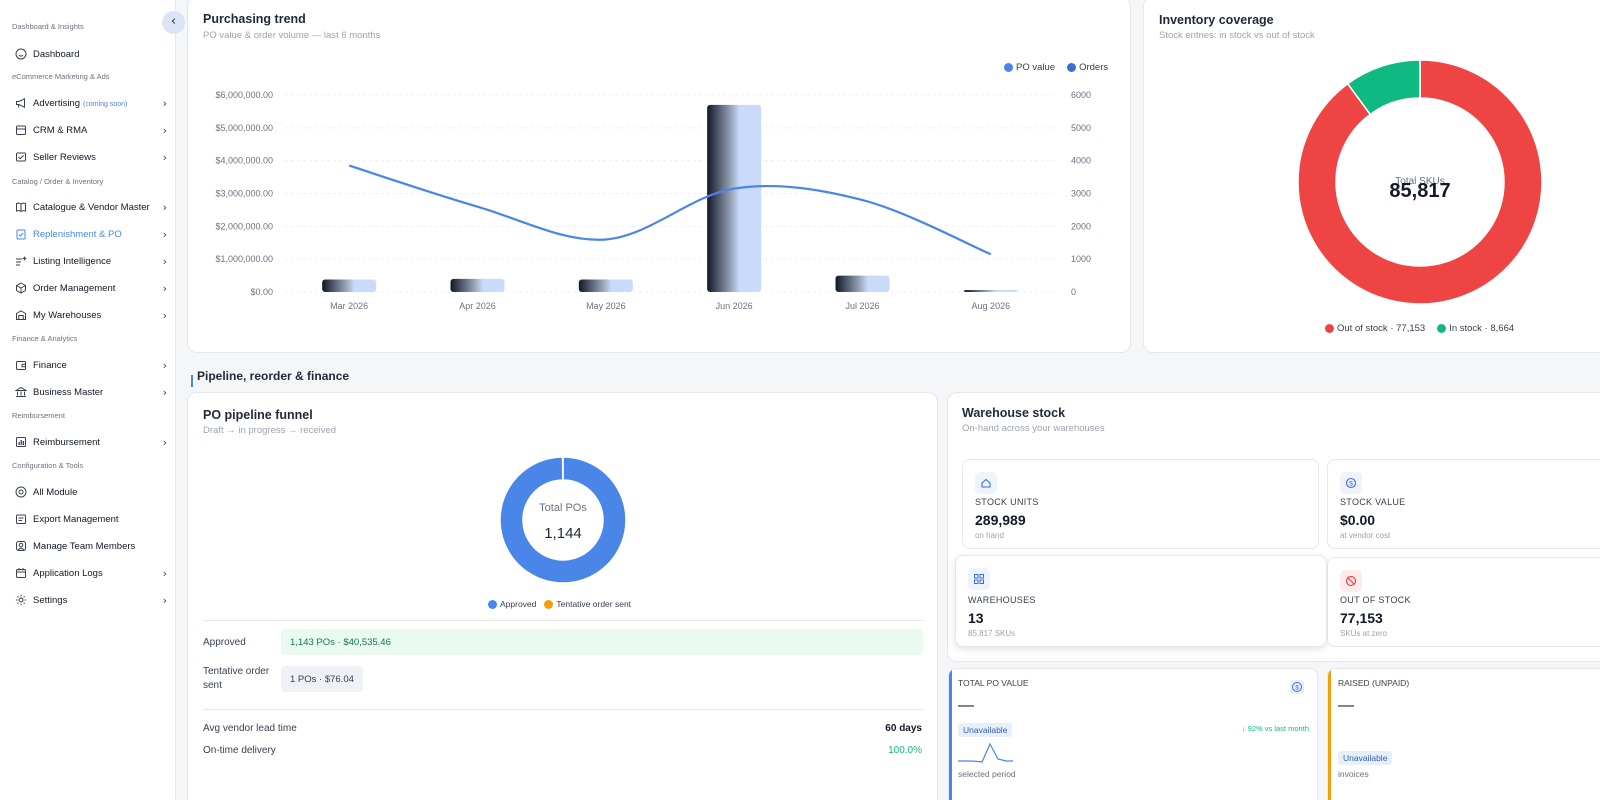 This screenshot has width=1600, height=800. Describe the element at coordinates (91, 600) in the screenshot. I see `sidebar-item-settings: Settings ›` at that location.